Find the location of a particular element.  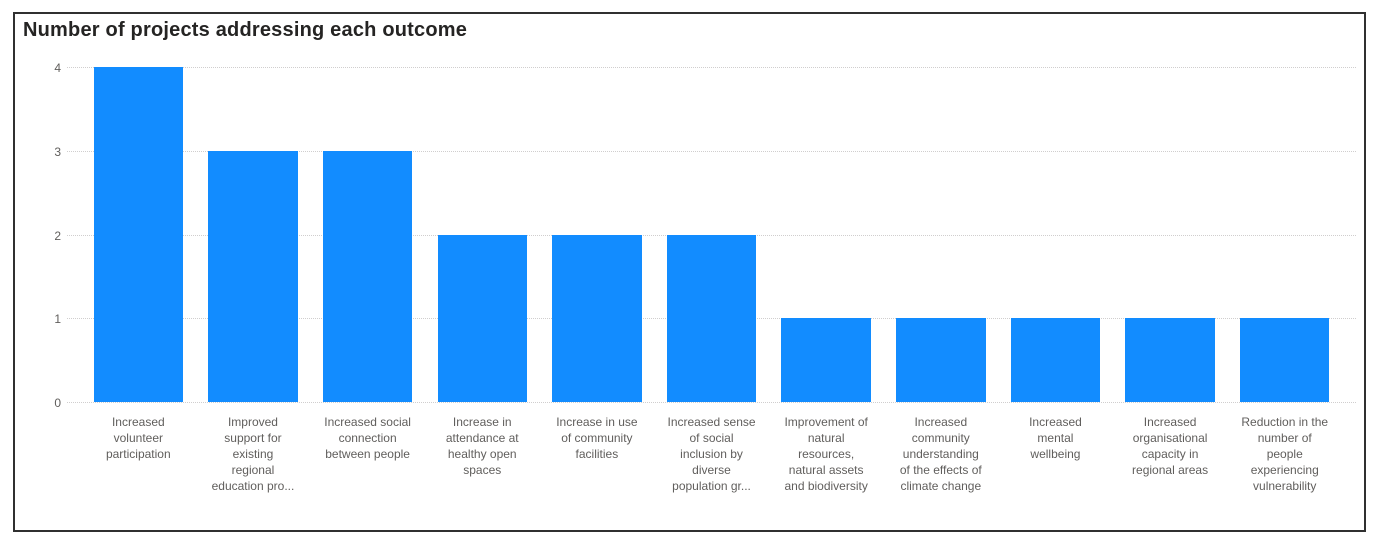

y-tick-label: 3 is located at coordinates (57, 151).